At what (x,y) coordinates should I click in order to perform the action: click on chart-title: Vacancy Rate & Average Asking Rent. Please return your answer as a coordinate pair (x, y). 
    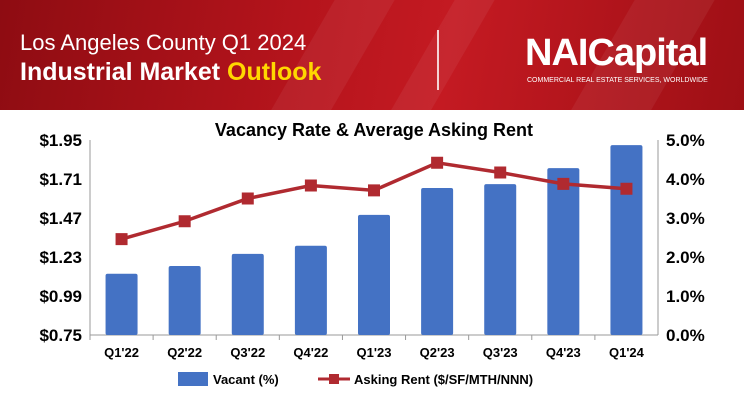
    Looking at the image, I should click on (374, 130).